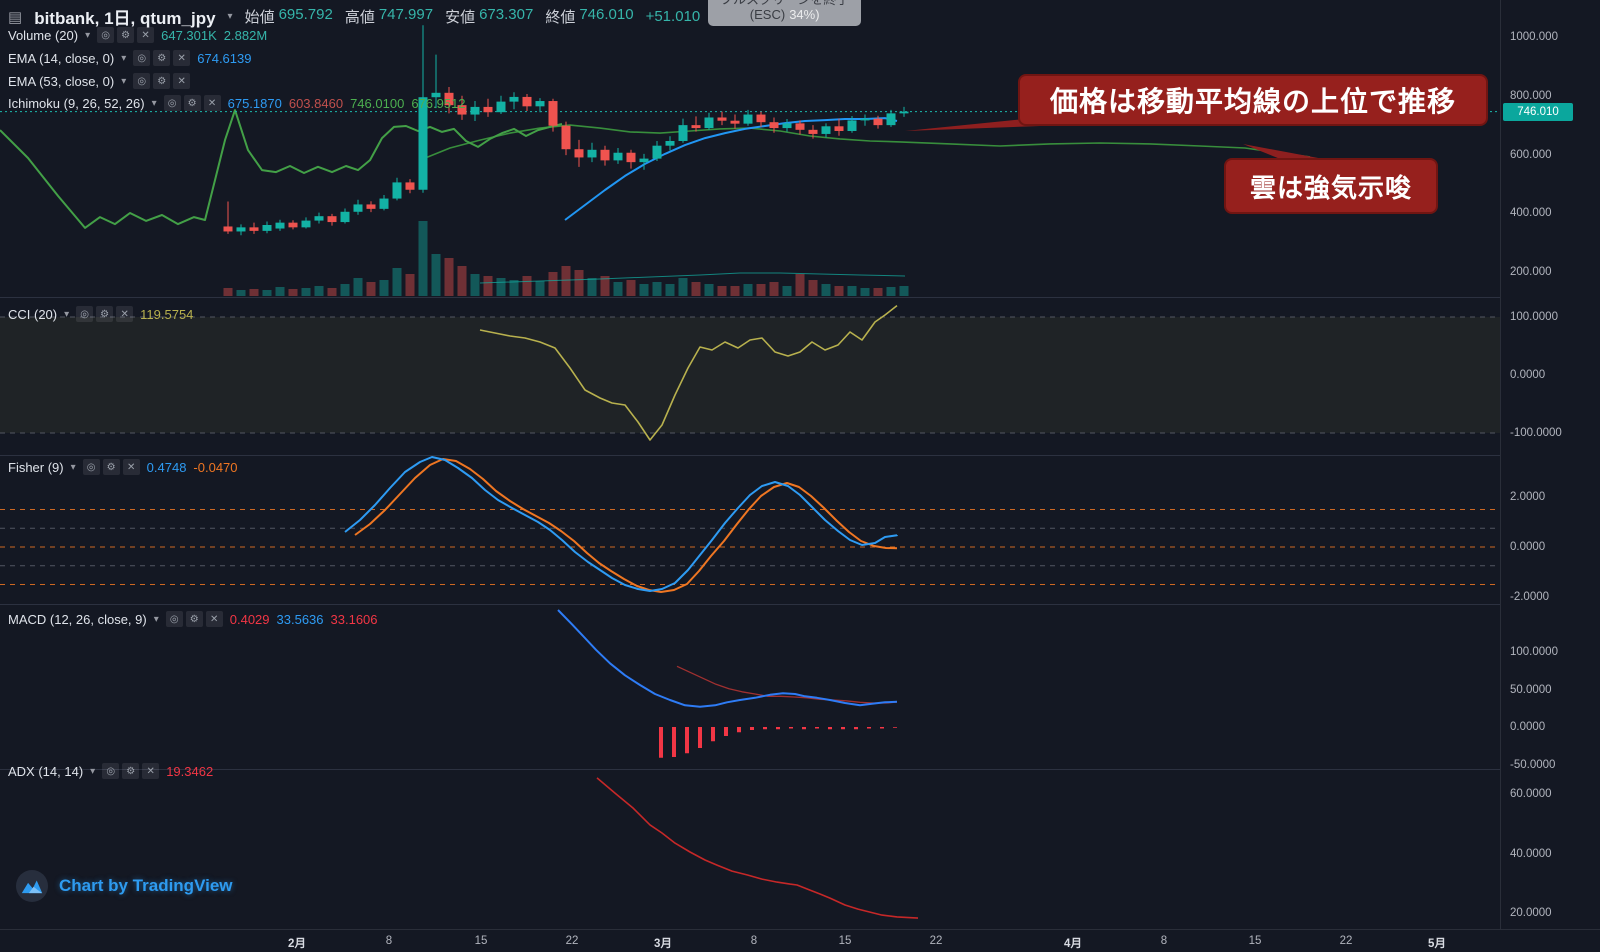  What do you see at coordinates (359, 17) in the screenshot?
I see `high-label: 高値` at bounding box center [359, 17].